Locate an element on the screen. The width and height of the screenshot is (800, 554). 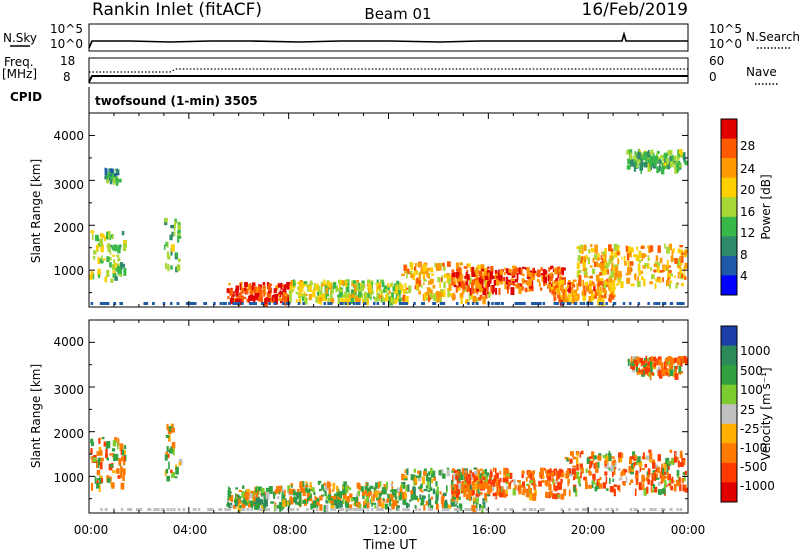
colorbar-segment is located at coordinates (729, 148).